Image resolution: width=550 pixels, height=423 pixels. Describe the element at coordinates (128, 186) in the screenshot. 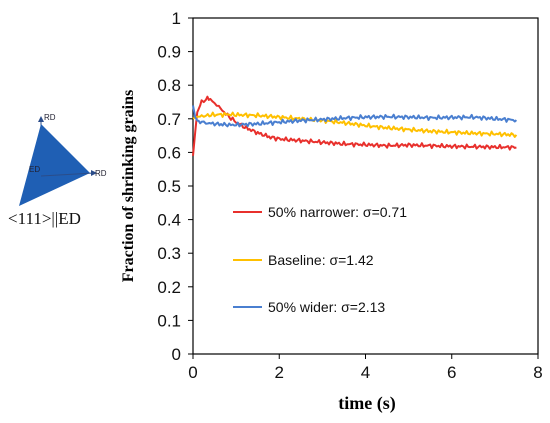

I see `y-axis-title: Fraction of shrinking grains` at that location.